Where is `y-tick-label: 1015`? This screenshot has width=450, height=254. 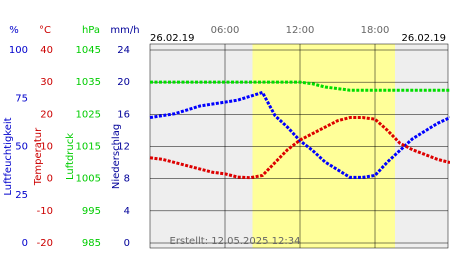 y-tick-label: 1015 is located at coordinates (88, 147).